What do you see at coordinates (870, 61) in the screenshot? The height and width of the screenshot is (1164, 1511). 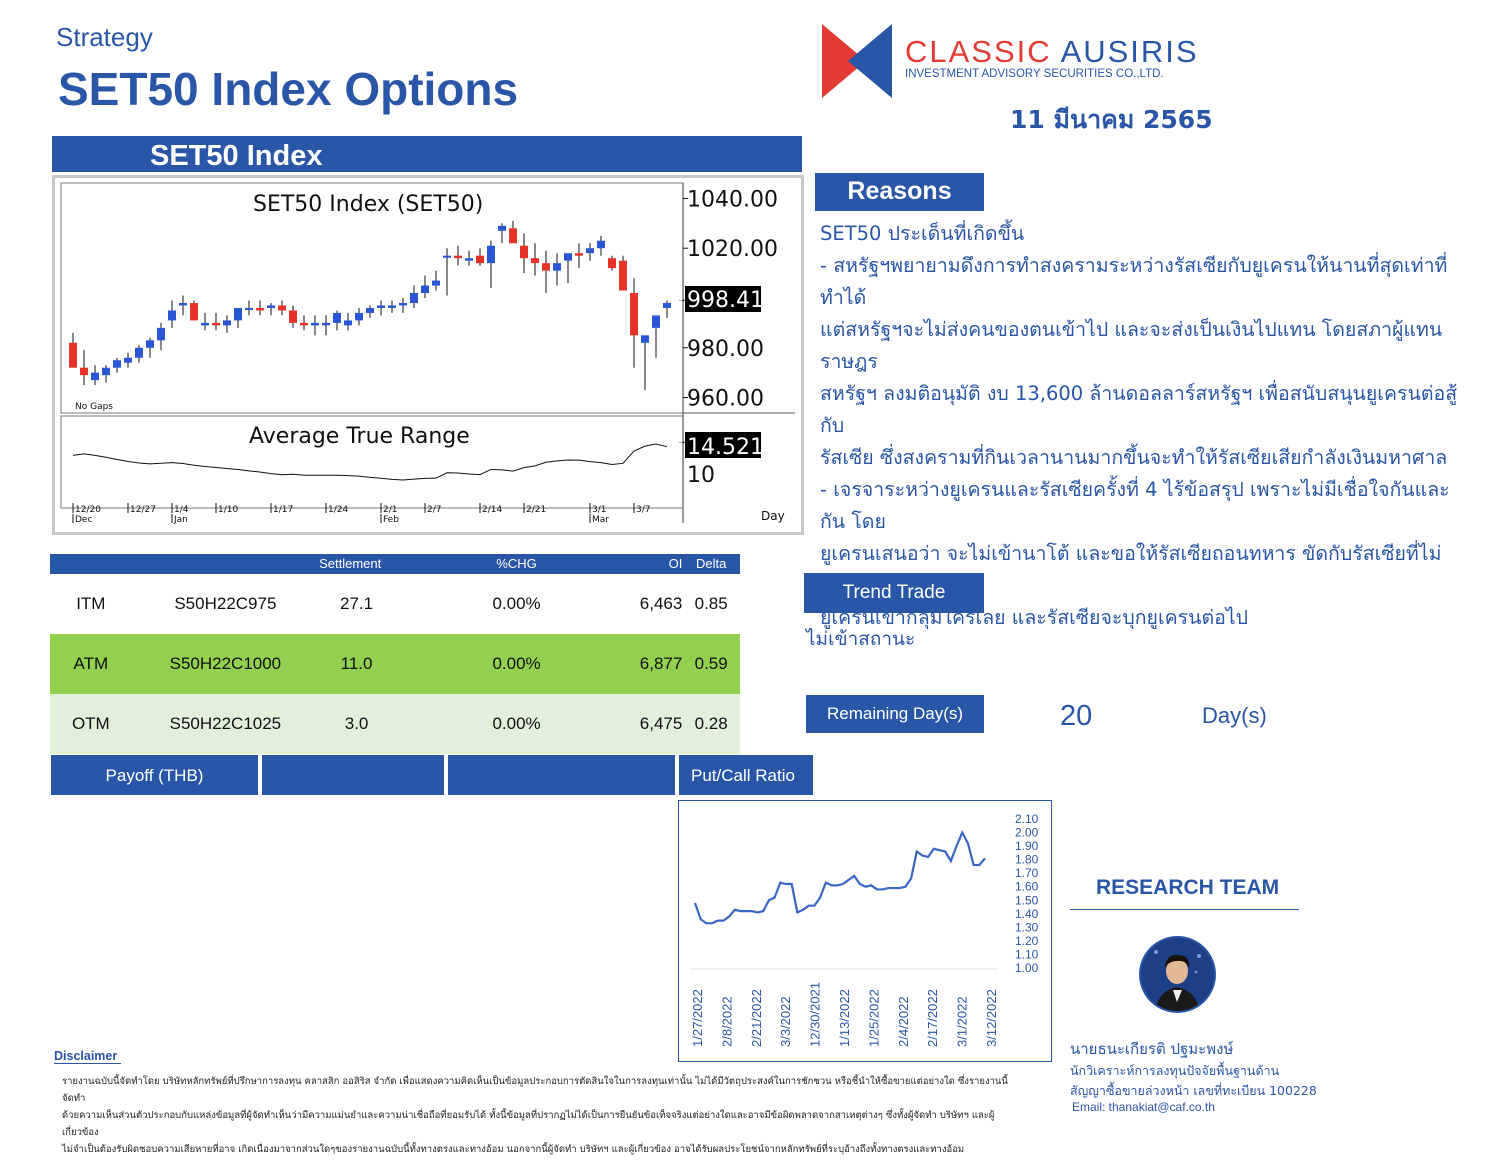 I see `logo-blue-triangle` at bounding box center [870, 61].